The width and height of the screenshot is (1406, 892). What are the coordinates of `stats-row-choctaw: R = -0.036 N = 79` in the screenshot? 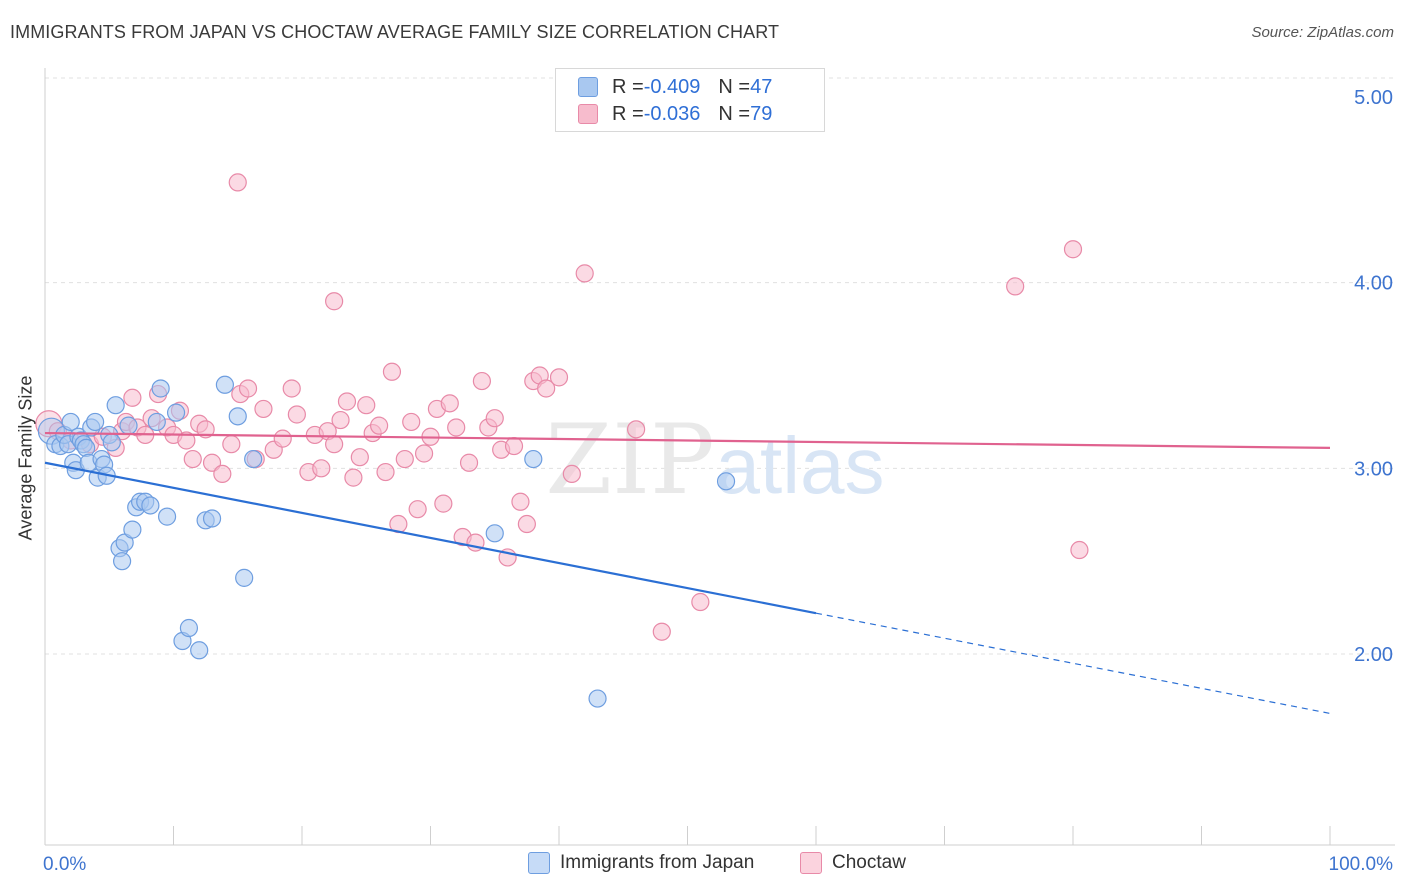 It's located at (675, 114).